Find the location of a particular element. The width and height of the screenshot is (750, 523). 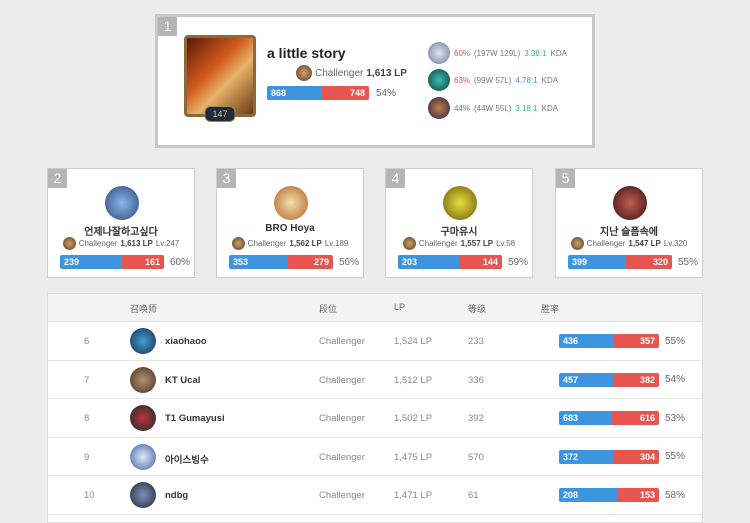

player-name: KT Ucal is located at coordinates (183, 380).